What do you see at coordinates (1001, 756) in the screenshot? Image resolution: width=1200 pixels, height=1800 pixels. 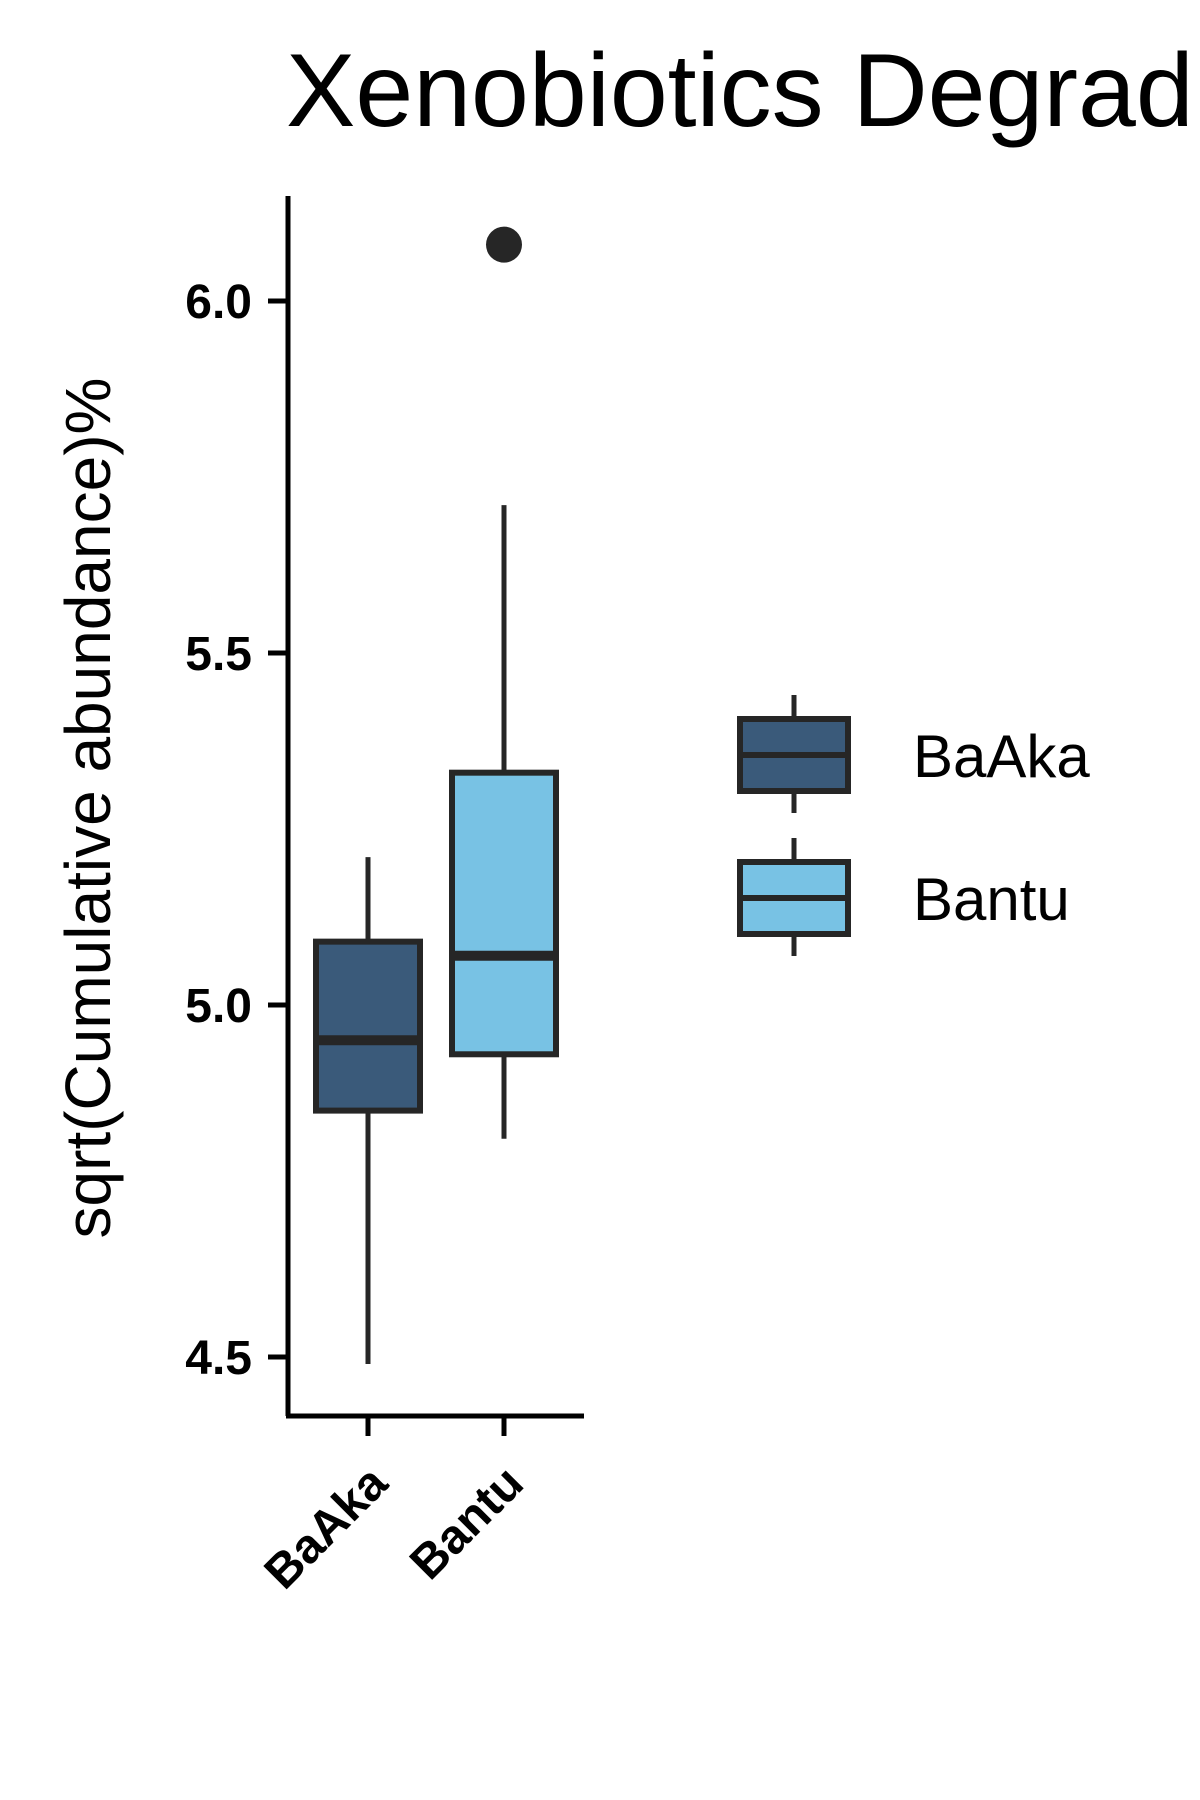 I see `legend-label: BaAka` at bounding box center [1001, 756].